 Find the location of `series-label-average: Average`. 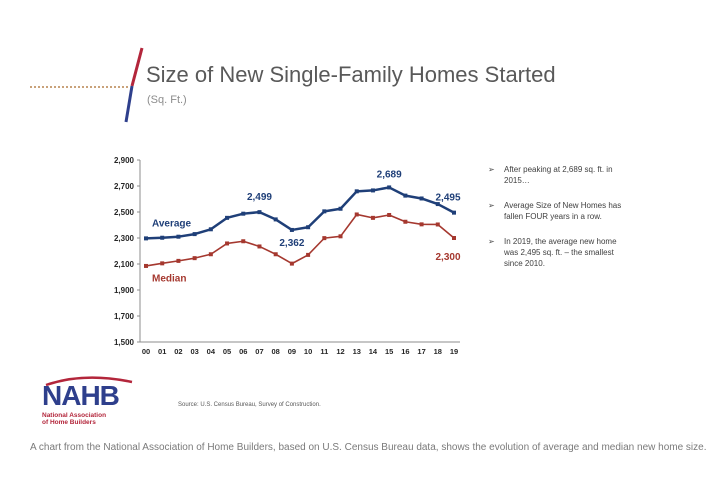

series-label-average: Average is located at coordinates (172, 223).